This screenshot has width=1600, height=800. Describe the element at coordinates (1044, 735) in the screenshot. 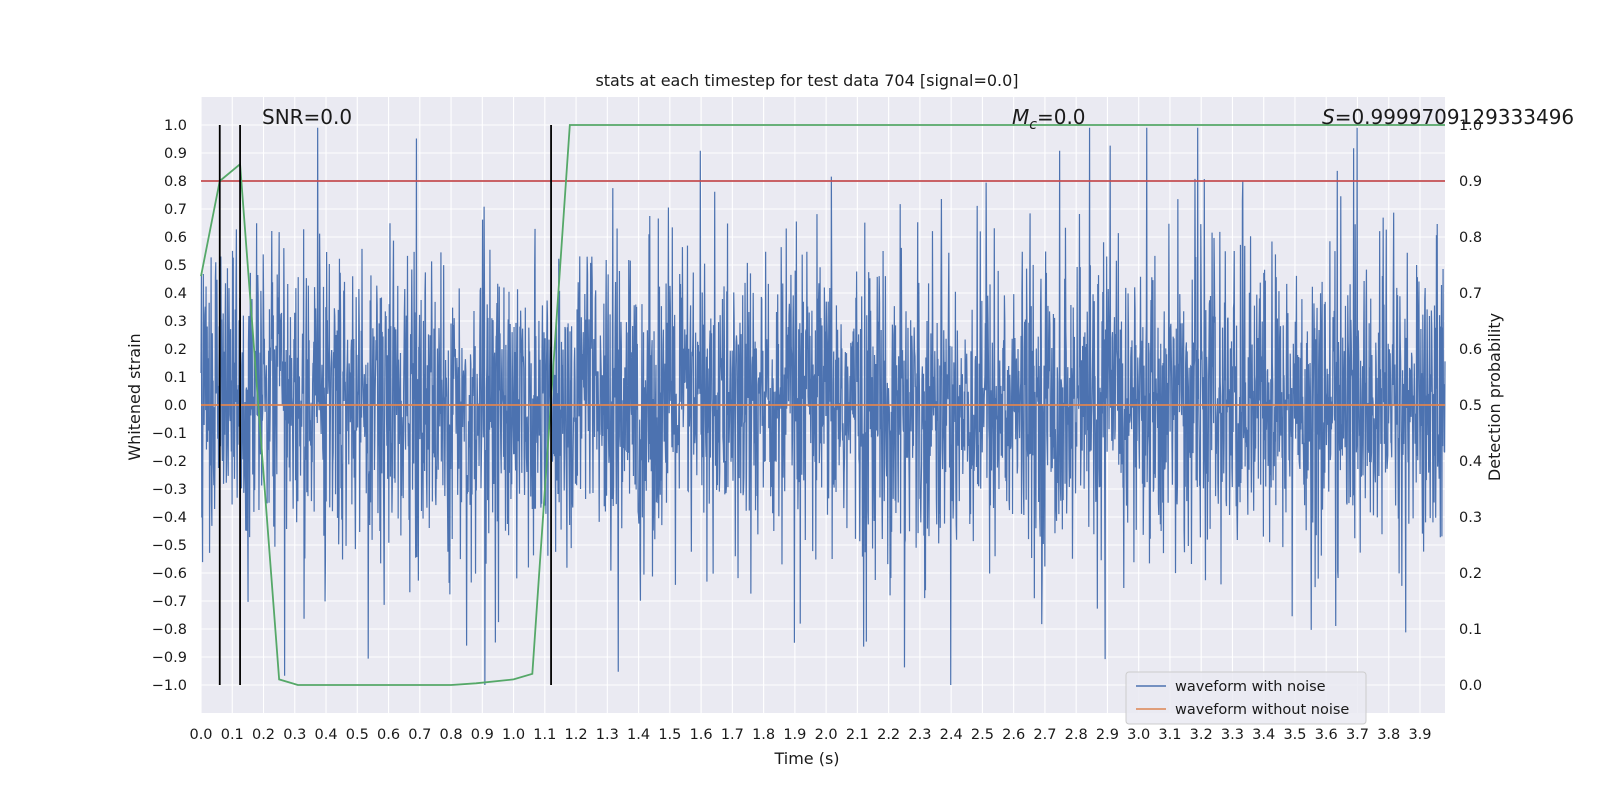

I see `x-tick-label: 2.7` at that location.